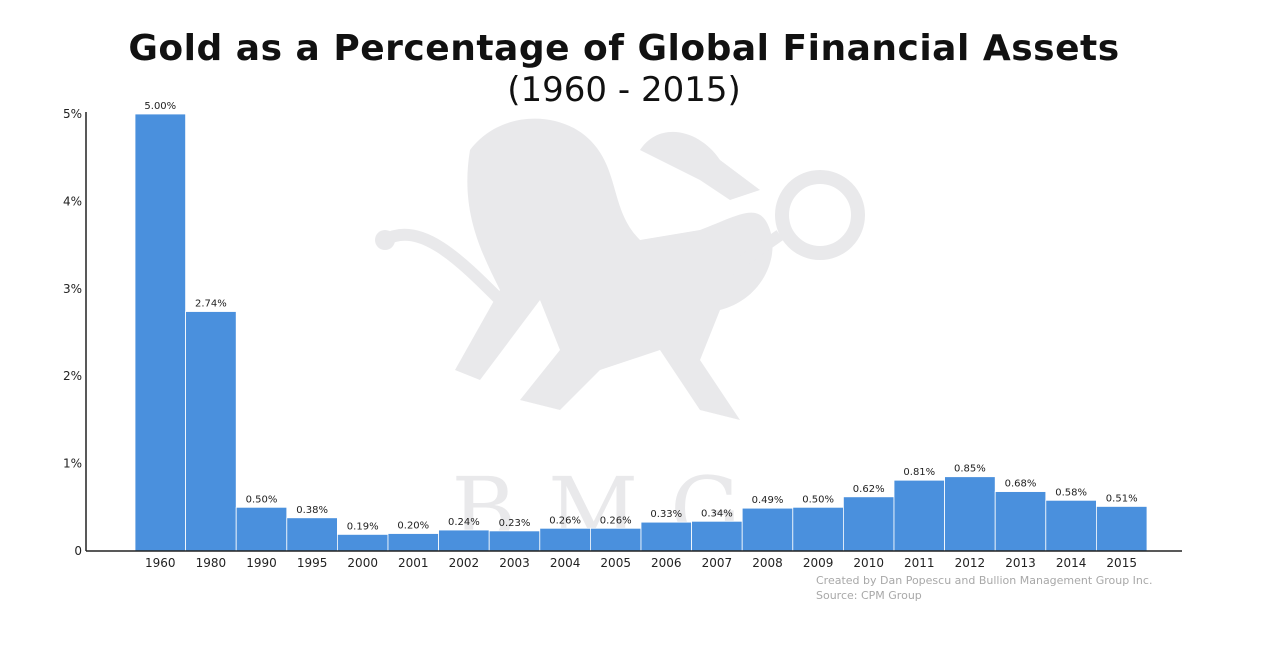 The image size is (1280, 648). What do you see at coordinates (666, 563) in the screenshot?
I see `x-tick-label-2006: 2006` at bounding box center [666, 563].